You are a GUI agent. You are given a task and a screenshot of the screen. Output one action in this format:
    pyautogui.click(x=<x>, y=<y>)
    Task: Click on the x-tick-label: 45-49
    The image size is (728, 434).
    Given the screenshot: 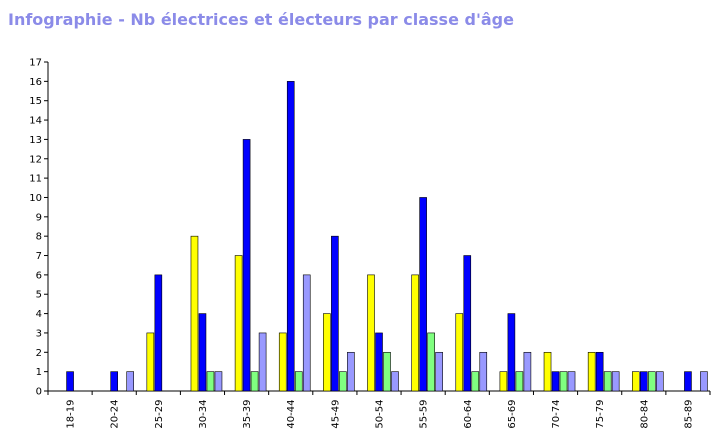 What is the action you would take?
    pyautogui.click(x=335, y=414)
    